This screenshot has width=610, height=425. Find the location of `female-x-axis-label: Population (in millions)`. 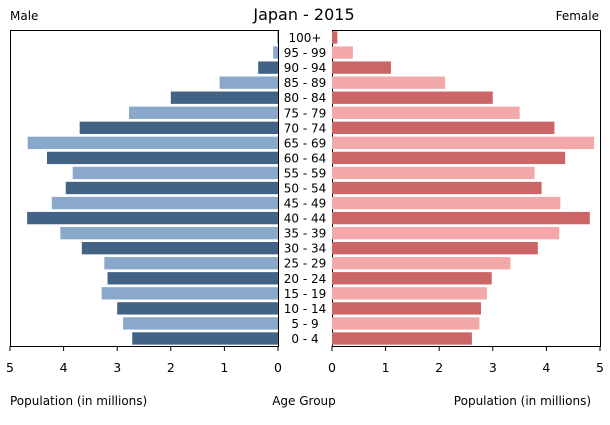

female-x-axis-label: Population (in millions) is located at coordinates (522, 401).